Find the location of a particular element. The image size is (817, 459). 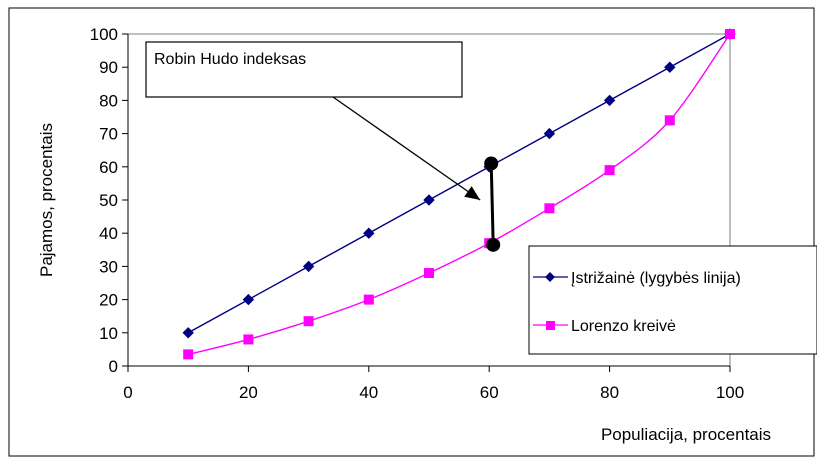

x-tick-label: 20 is located at coordinates (248, 392).